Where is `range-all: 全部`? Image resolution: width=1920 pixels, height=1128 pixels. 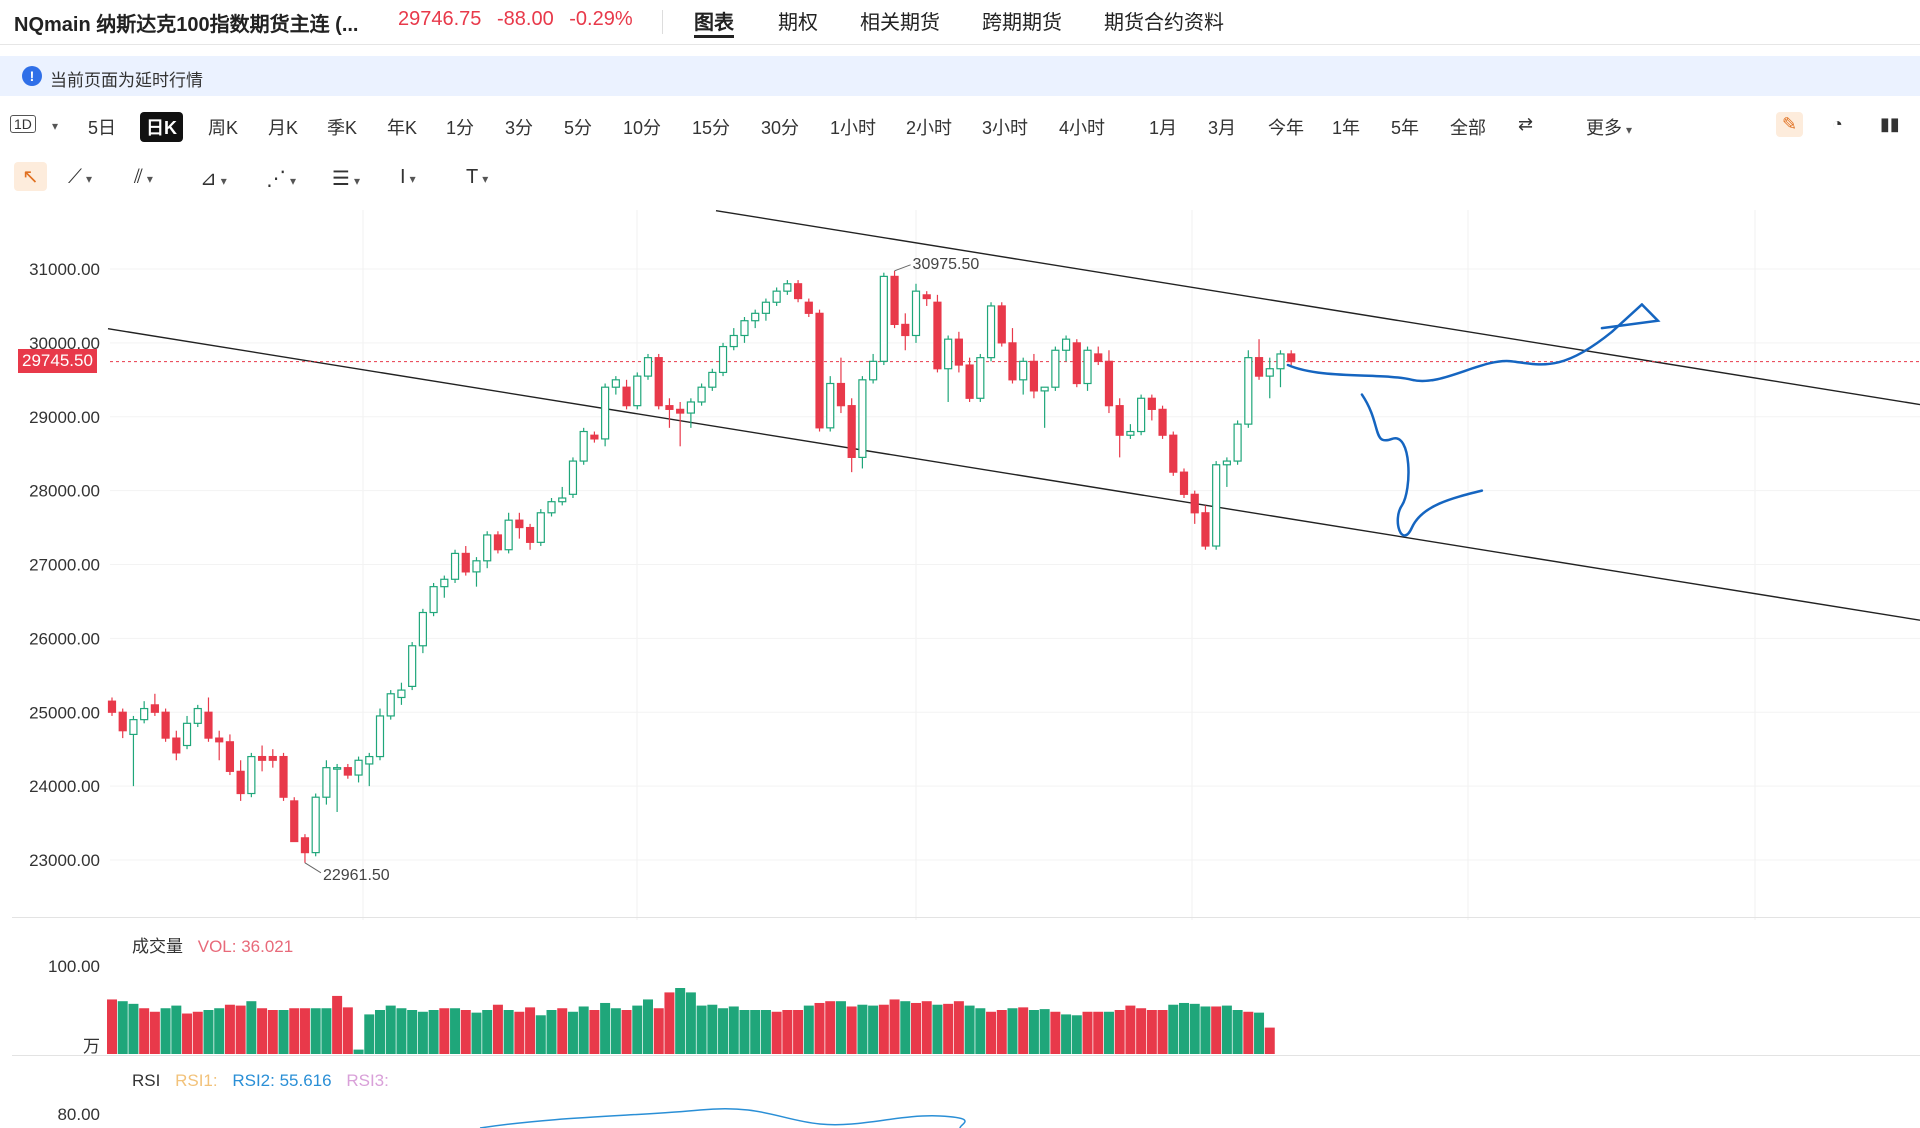
range-all: 全部 is located at coordinates (1468, 128).